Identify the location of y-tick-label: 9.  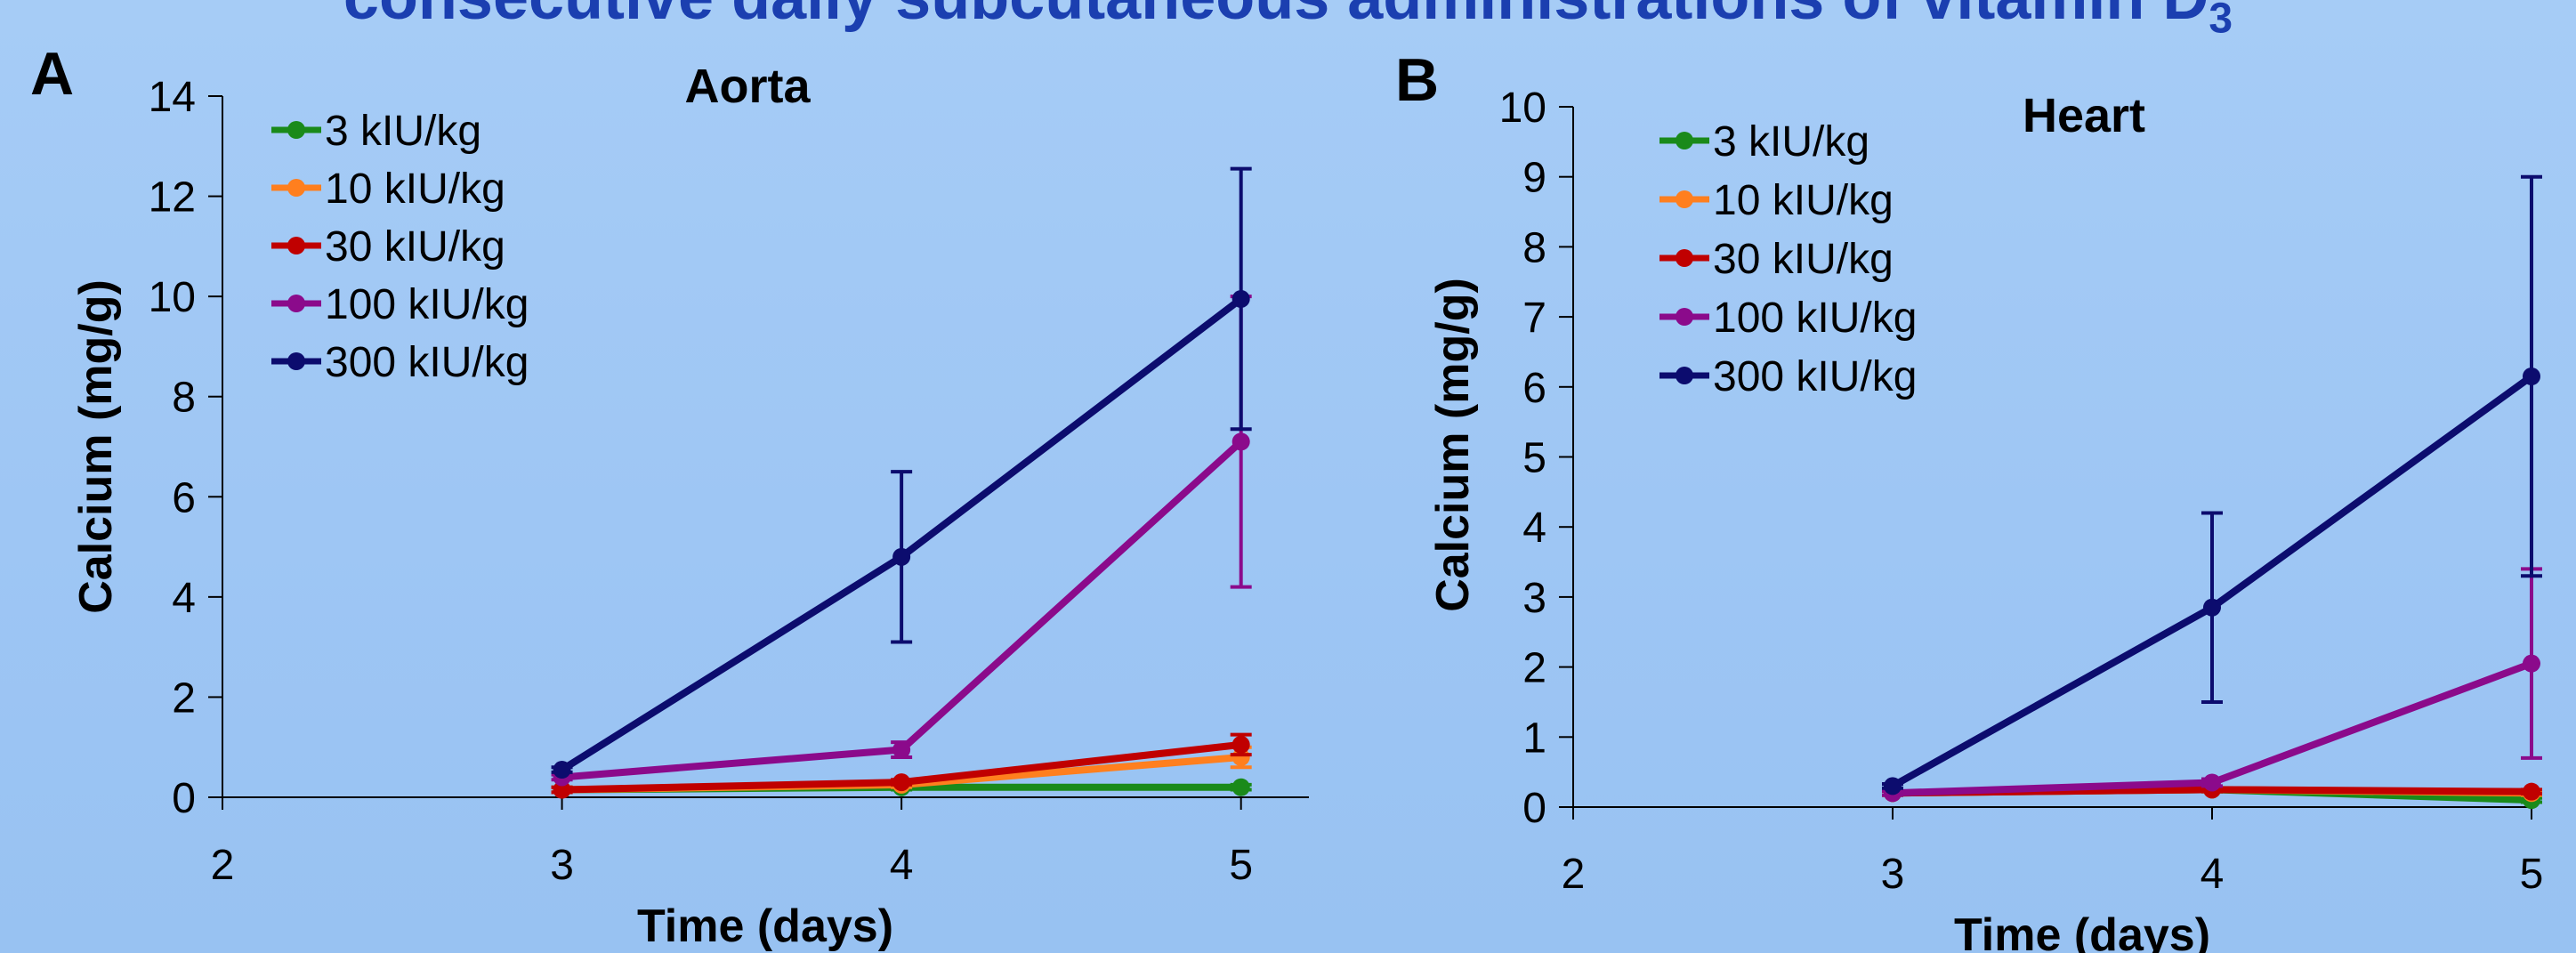
(1534, 178).